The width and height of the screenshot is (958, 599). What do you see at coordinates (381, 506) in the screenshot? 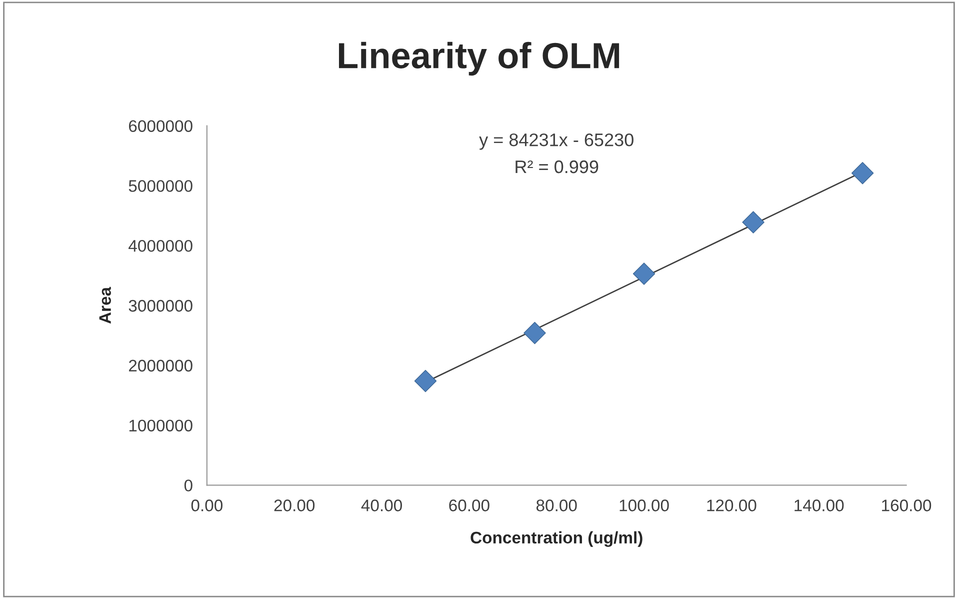
I see `x-tick-label: 40.00` at bounding box center [381, 506].